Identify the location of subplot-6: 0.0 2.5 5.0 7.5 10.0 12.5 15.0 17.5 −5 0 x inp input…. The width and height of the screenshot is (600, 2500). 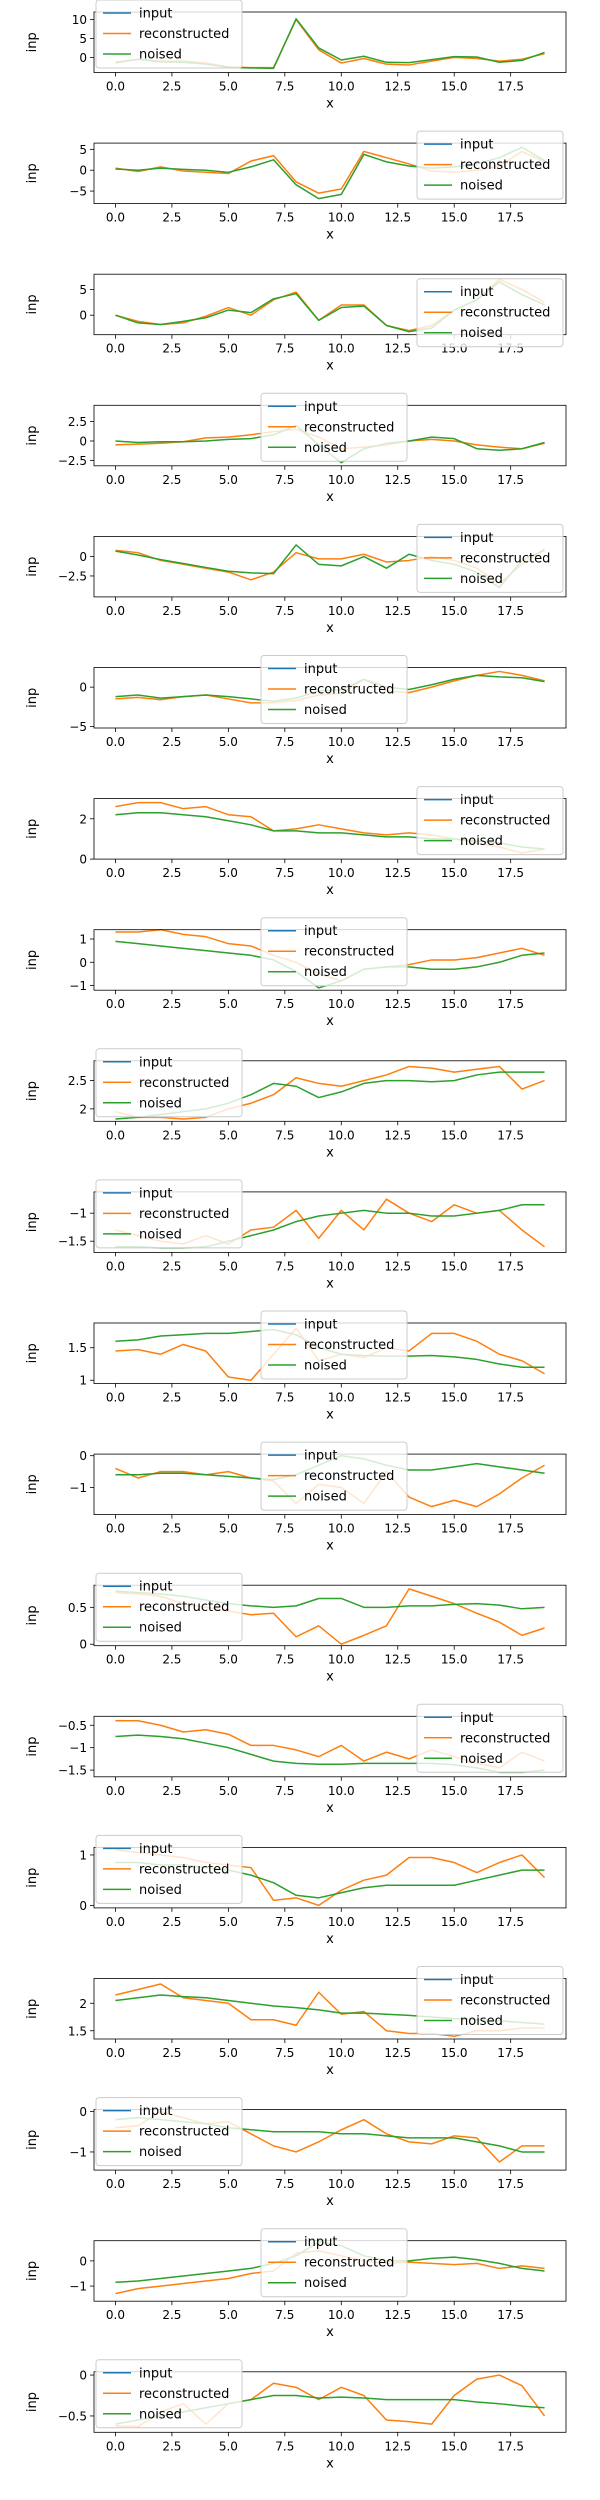
(296, 711).